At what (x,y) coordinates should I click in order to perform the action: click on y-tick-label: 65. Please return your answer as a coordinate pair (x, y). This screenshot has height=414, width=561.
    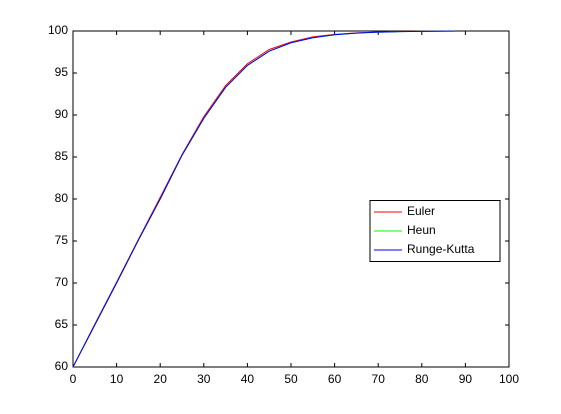
    Looking at the image, I should click on (62, 324).